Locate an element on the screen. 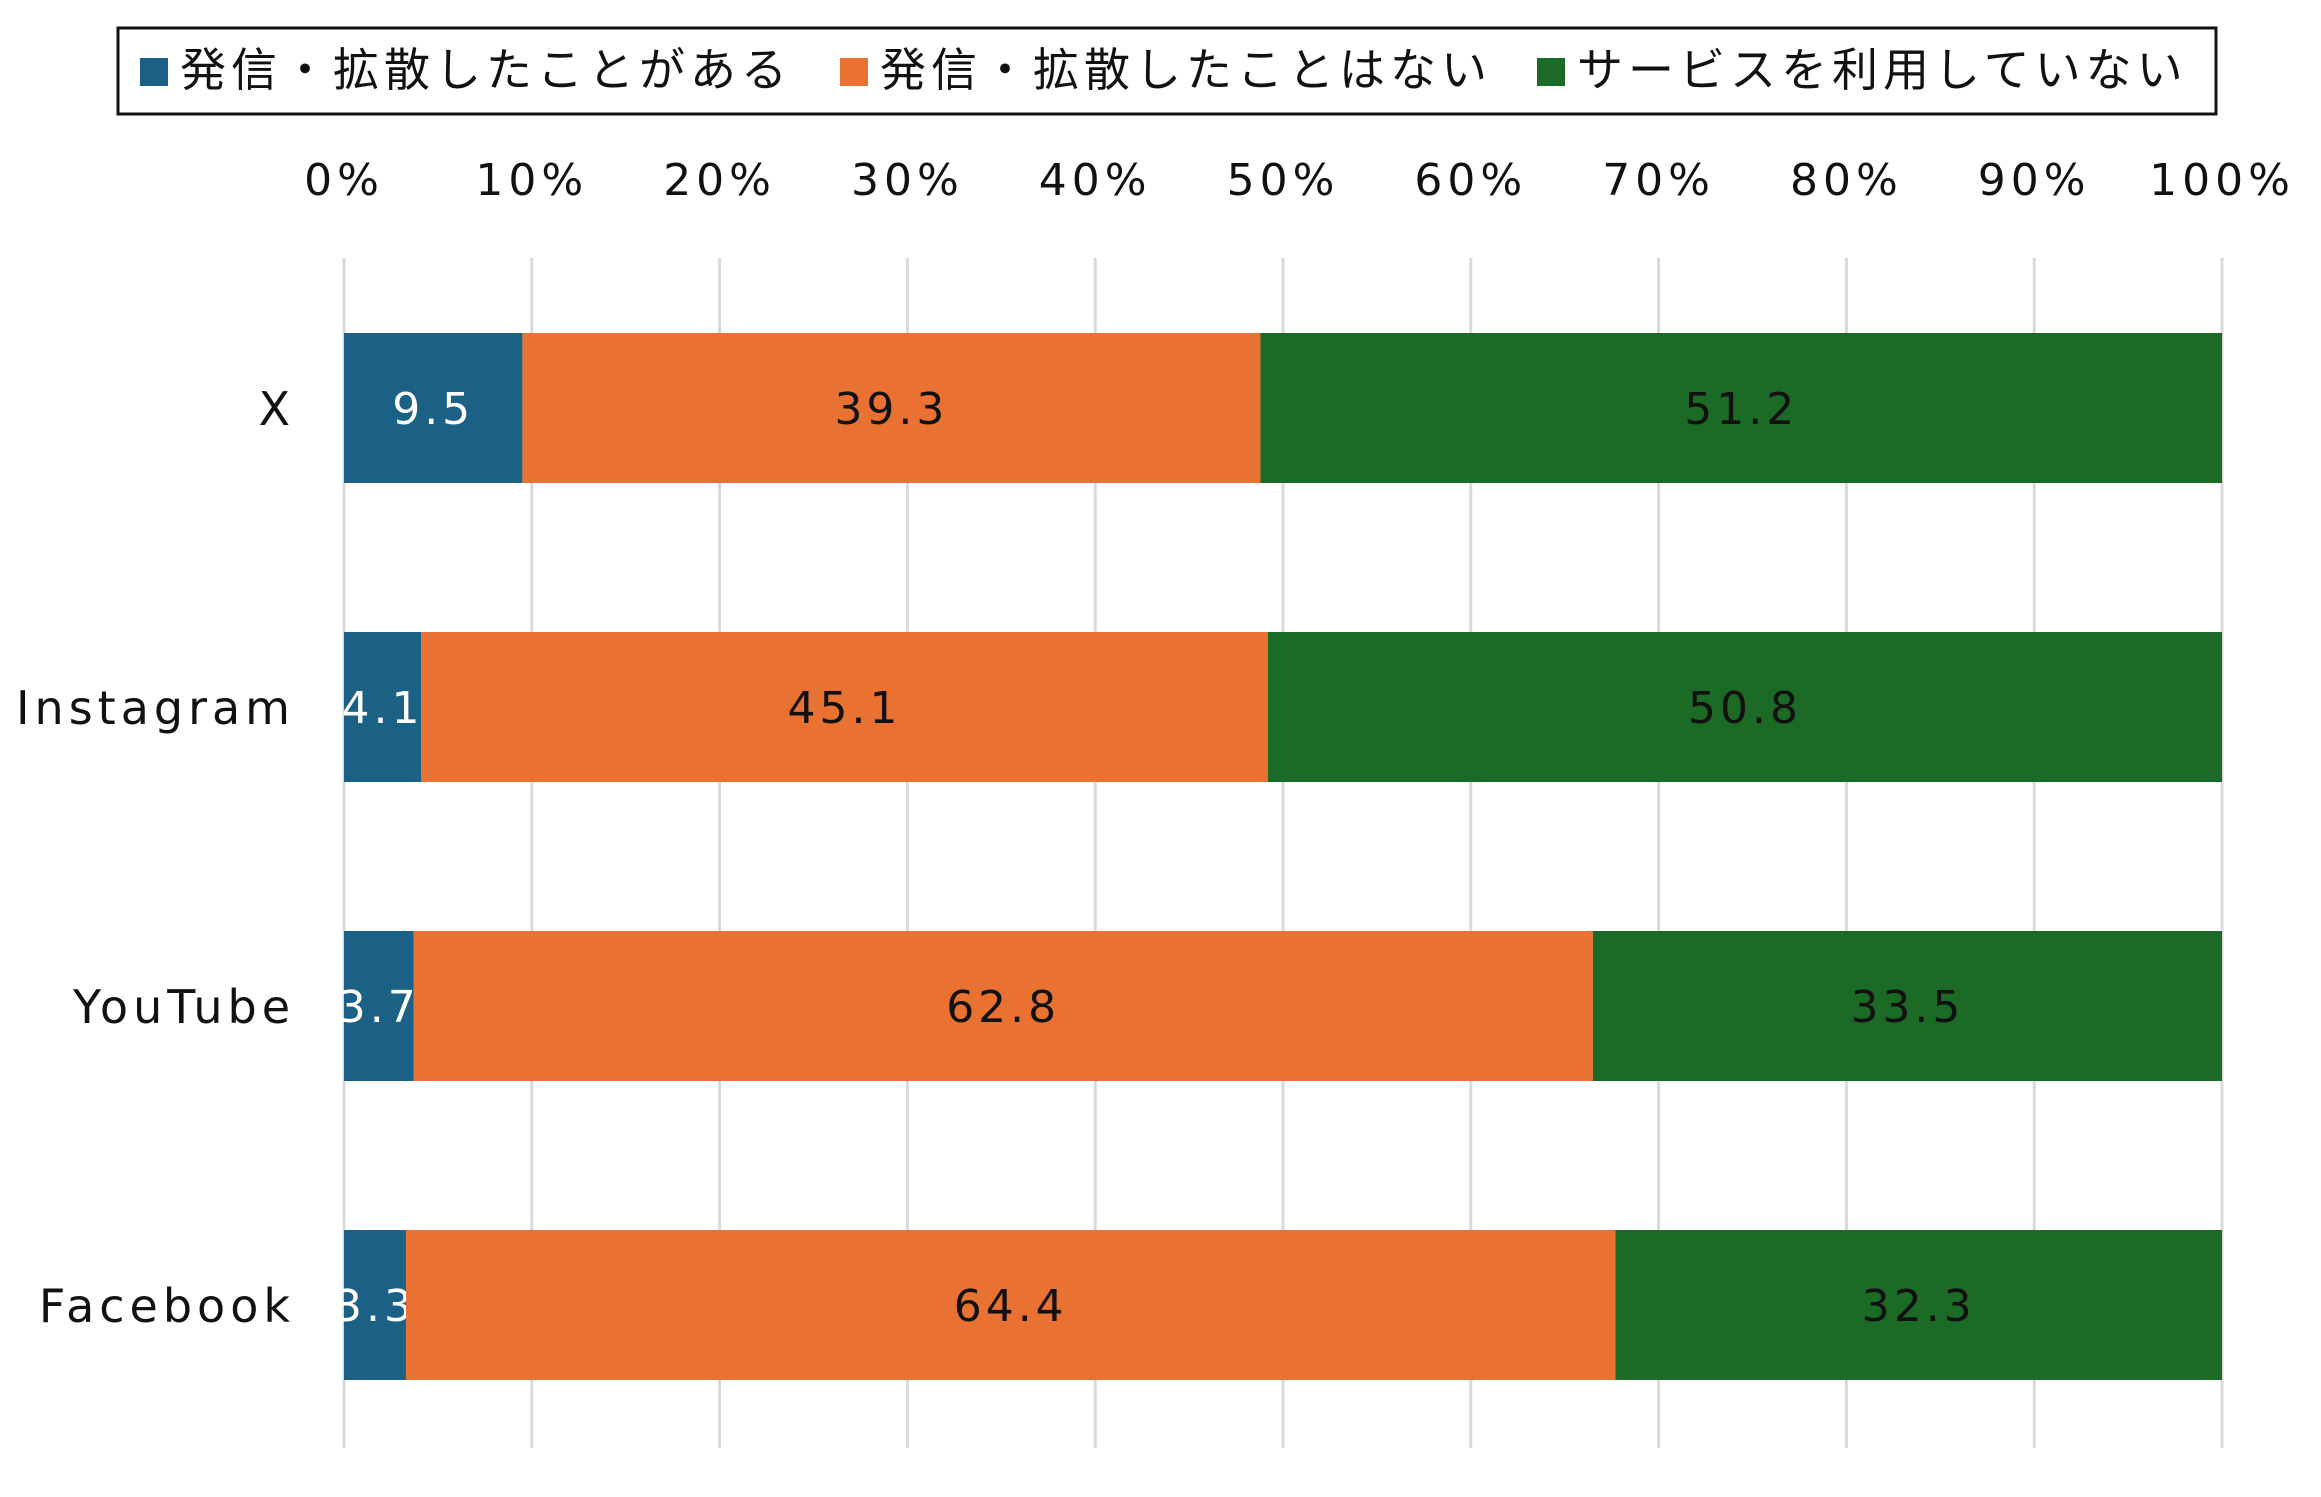 The image size is (2321, 1497). legend-frame is located at coordinates (1167, 71).